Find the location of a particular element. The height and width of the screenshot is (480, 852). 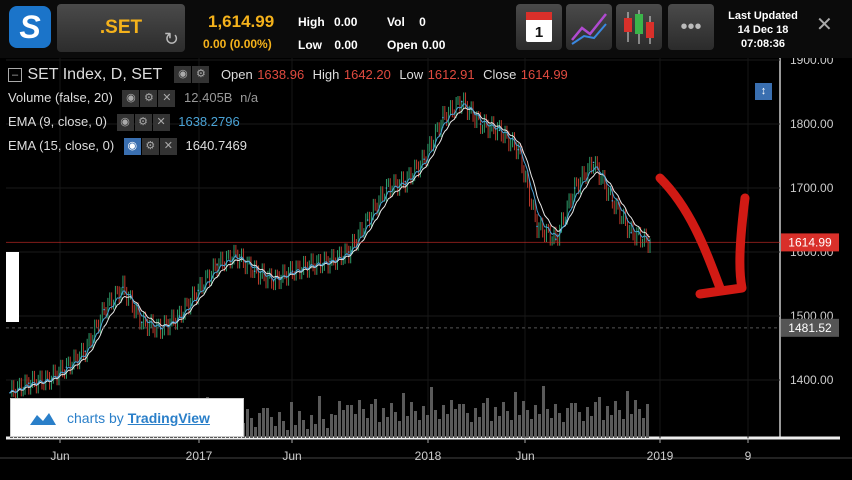

open-stat: Open 0.00 is located at coordinates (416, 45).